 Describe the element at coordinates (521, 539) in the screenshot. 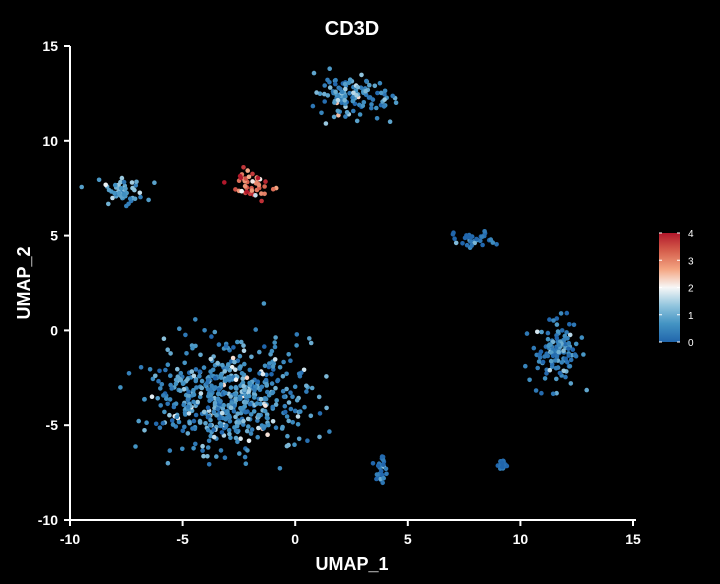

I see `x-tick-label: 10` at that location.